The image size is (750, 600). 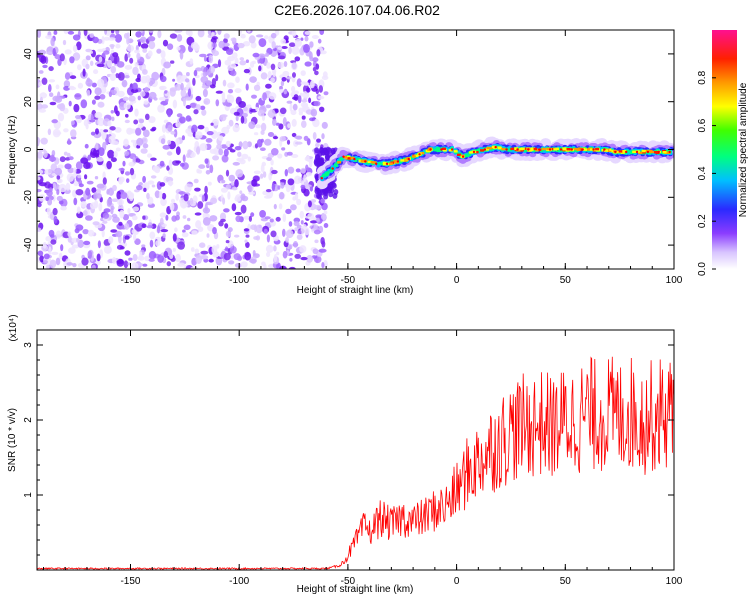 I want to click on spectrogram-xlabel: Height of straight line (km), so click(x=355, y=290).